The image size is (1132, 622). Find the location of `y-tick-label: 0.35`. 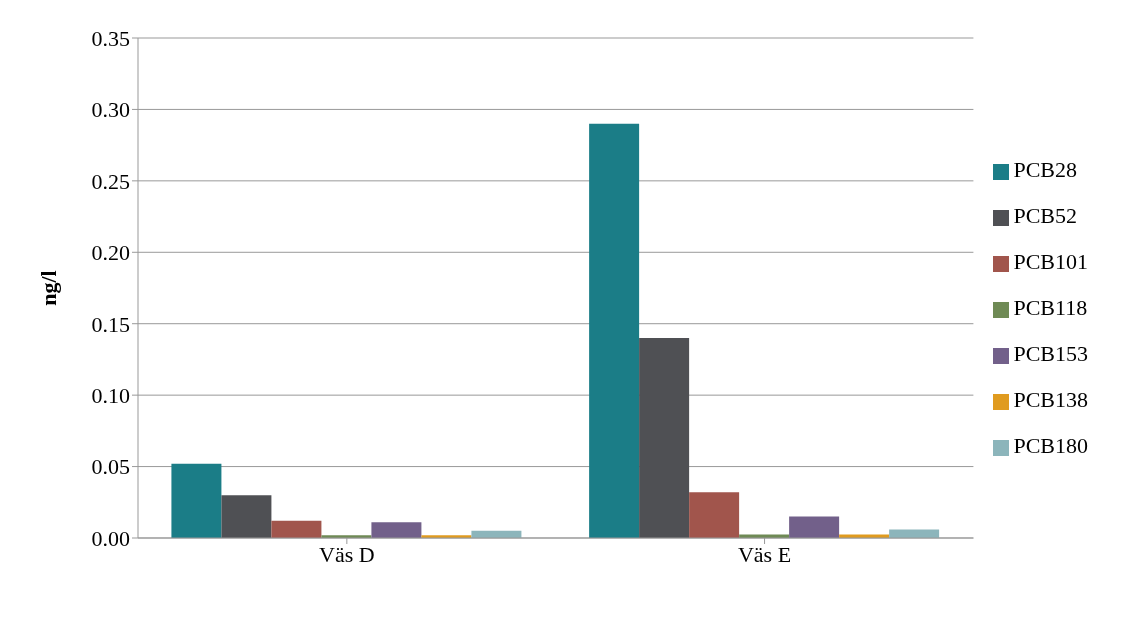

y-tick-label: 0.35 is located at coordinates (110, 38).